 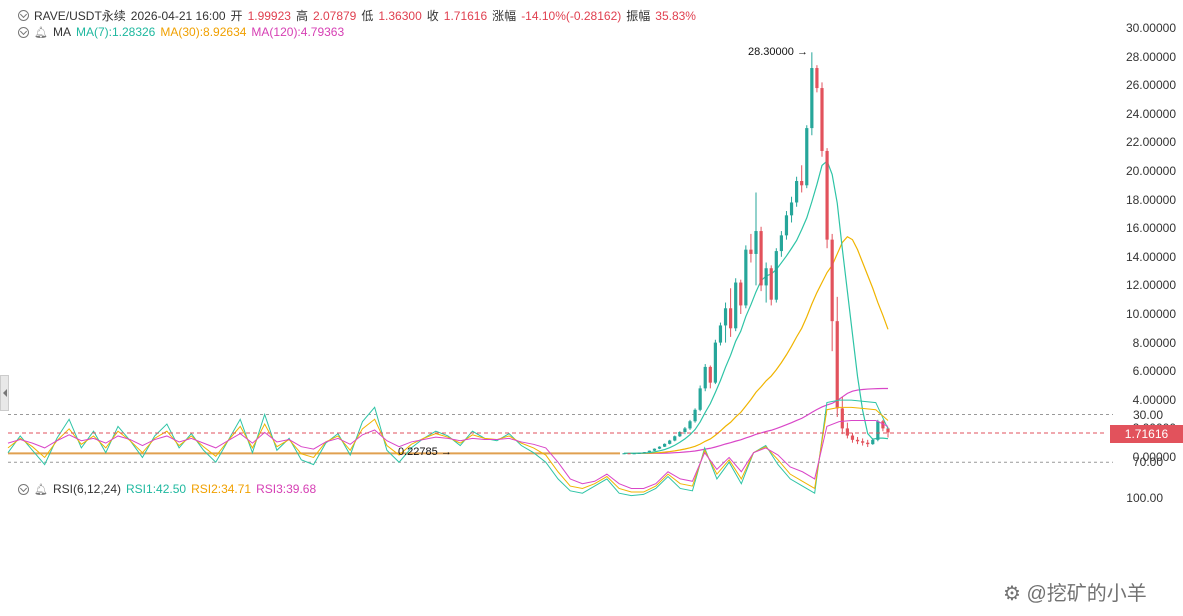 What do you see at coordinates (1154, 399) in the screenshot?
I see `price-tick-label: 4.00000` at bounding box center [1154, 399].